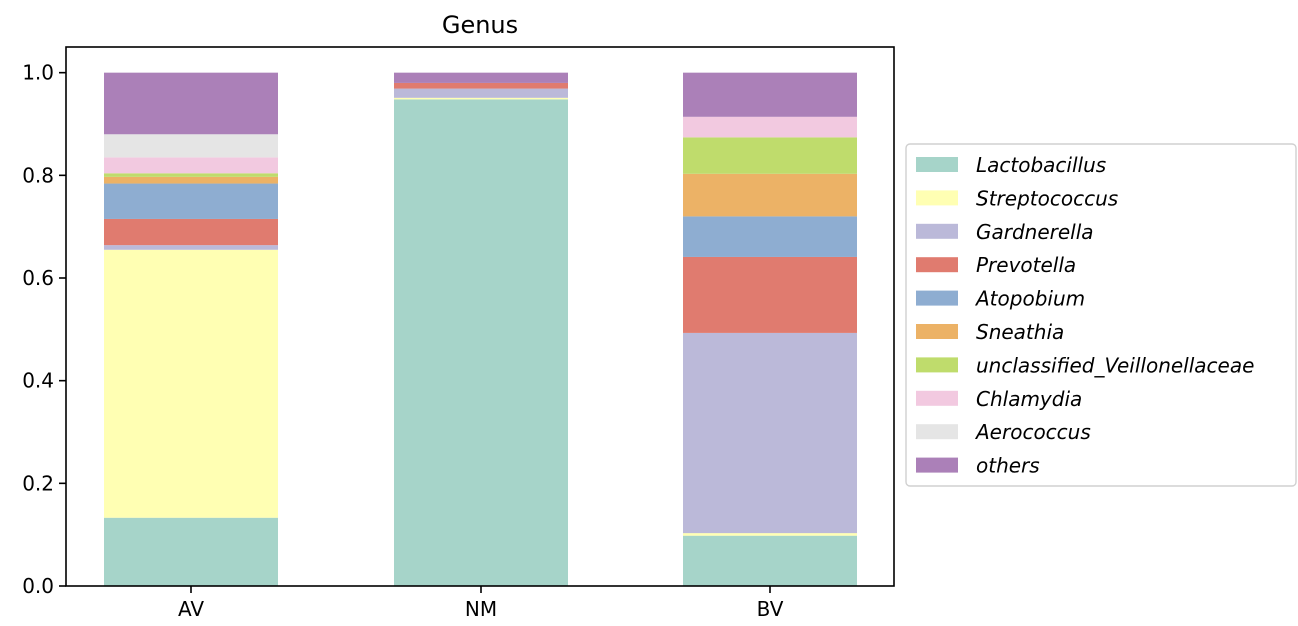 This screenshot has height=626, width=1298. Describe the element at coordinates (191, 232) in the screenshot. I see `bar-segment-av-prevotella` at that location.